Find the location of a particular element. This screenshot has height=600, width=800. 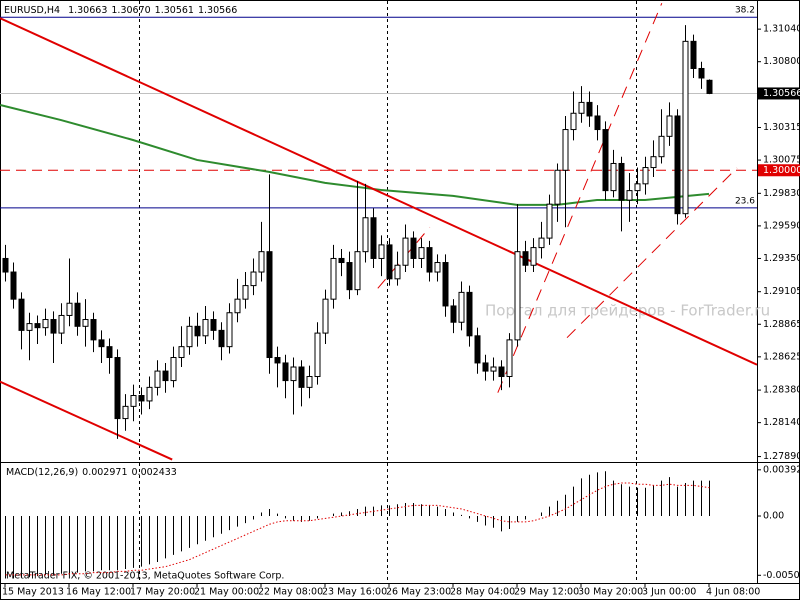

y-tick-label: 0.00 is located at coordinates (773, 516).